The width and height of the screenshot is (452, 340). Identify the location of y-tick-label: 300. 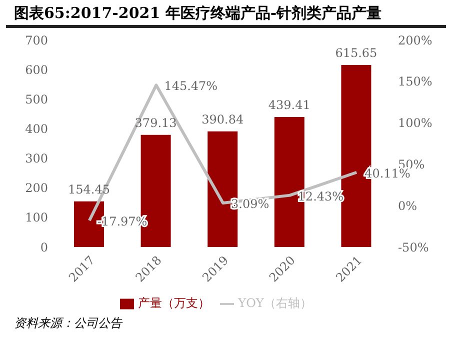
(36, 159).